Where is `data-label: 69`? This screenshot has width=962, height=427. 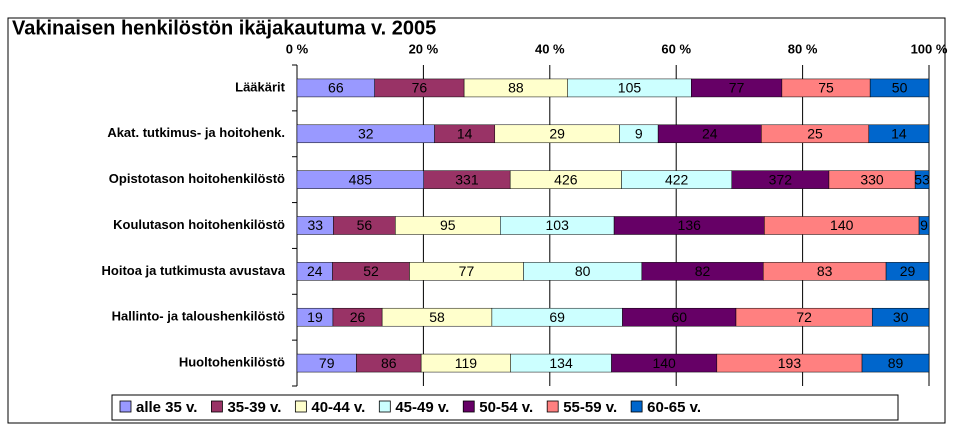
data-label: 69 is located at coordinates (557, 317).